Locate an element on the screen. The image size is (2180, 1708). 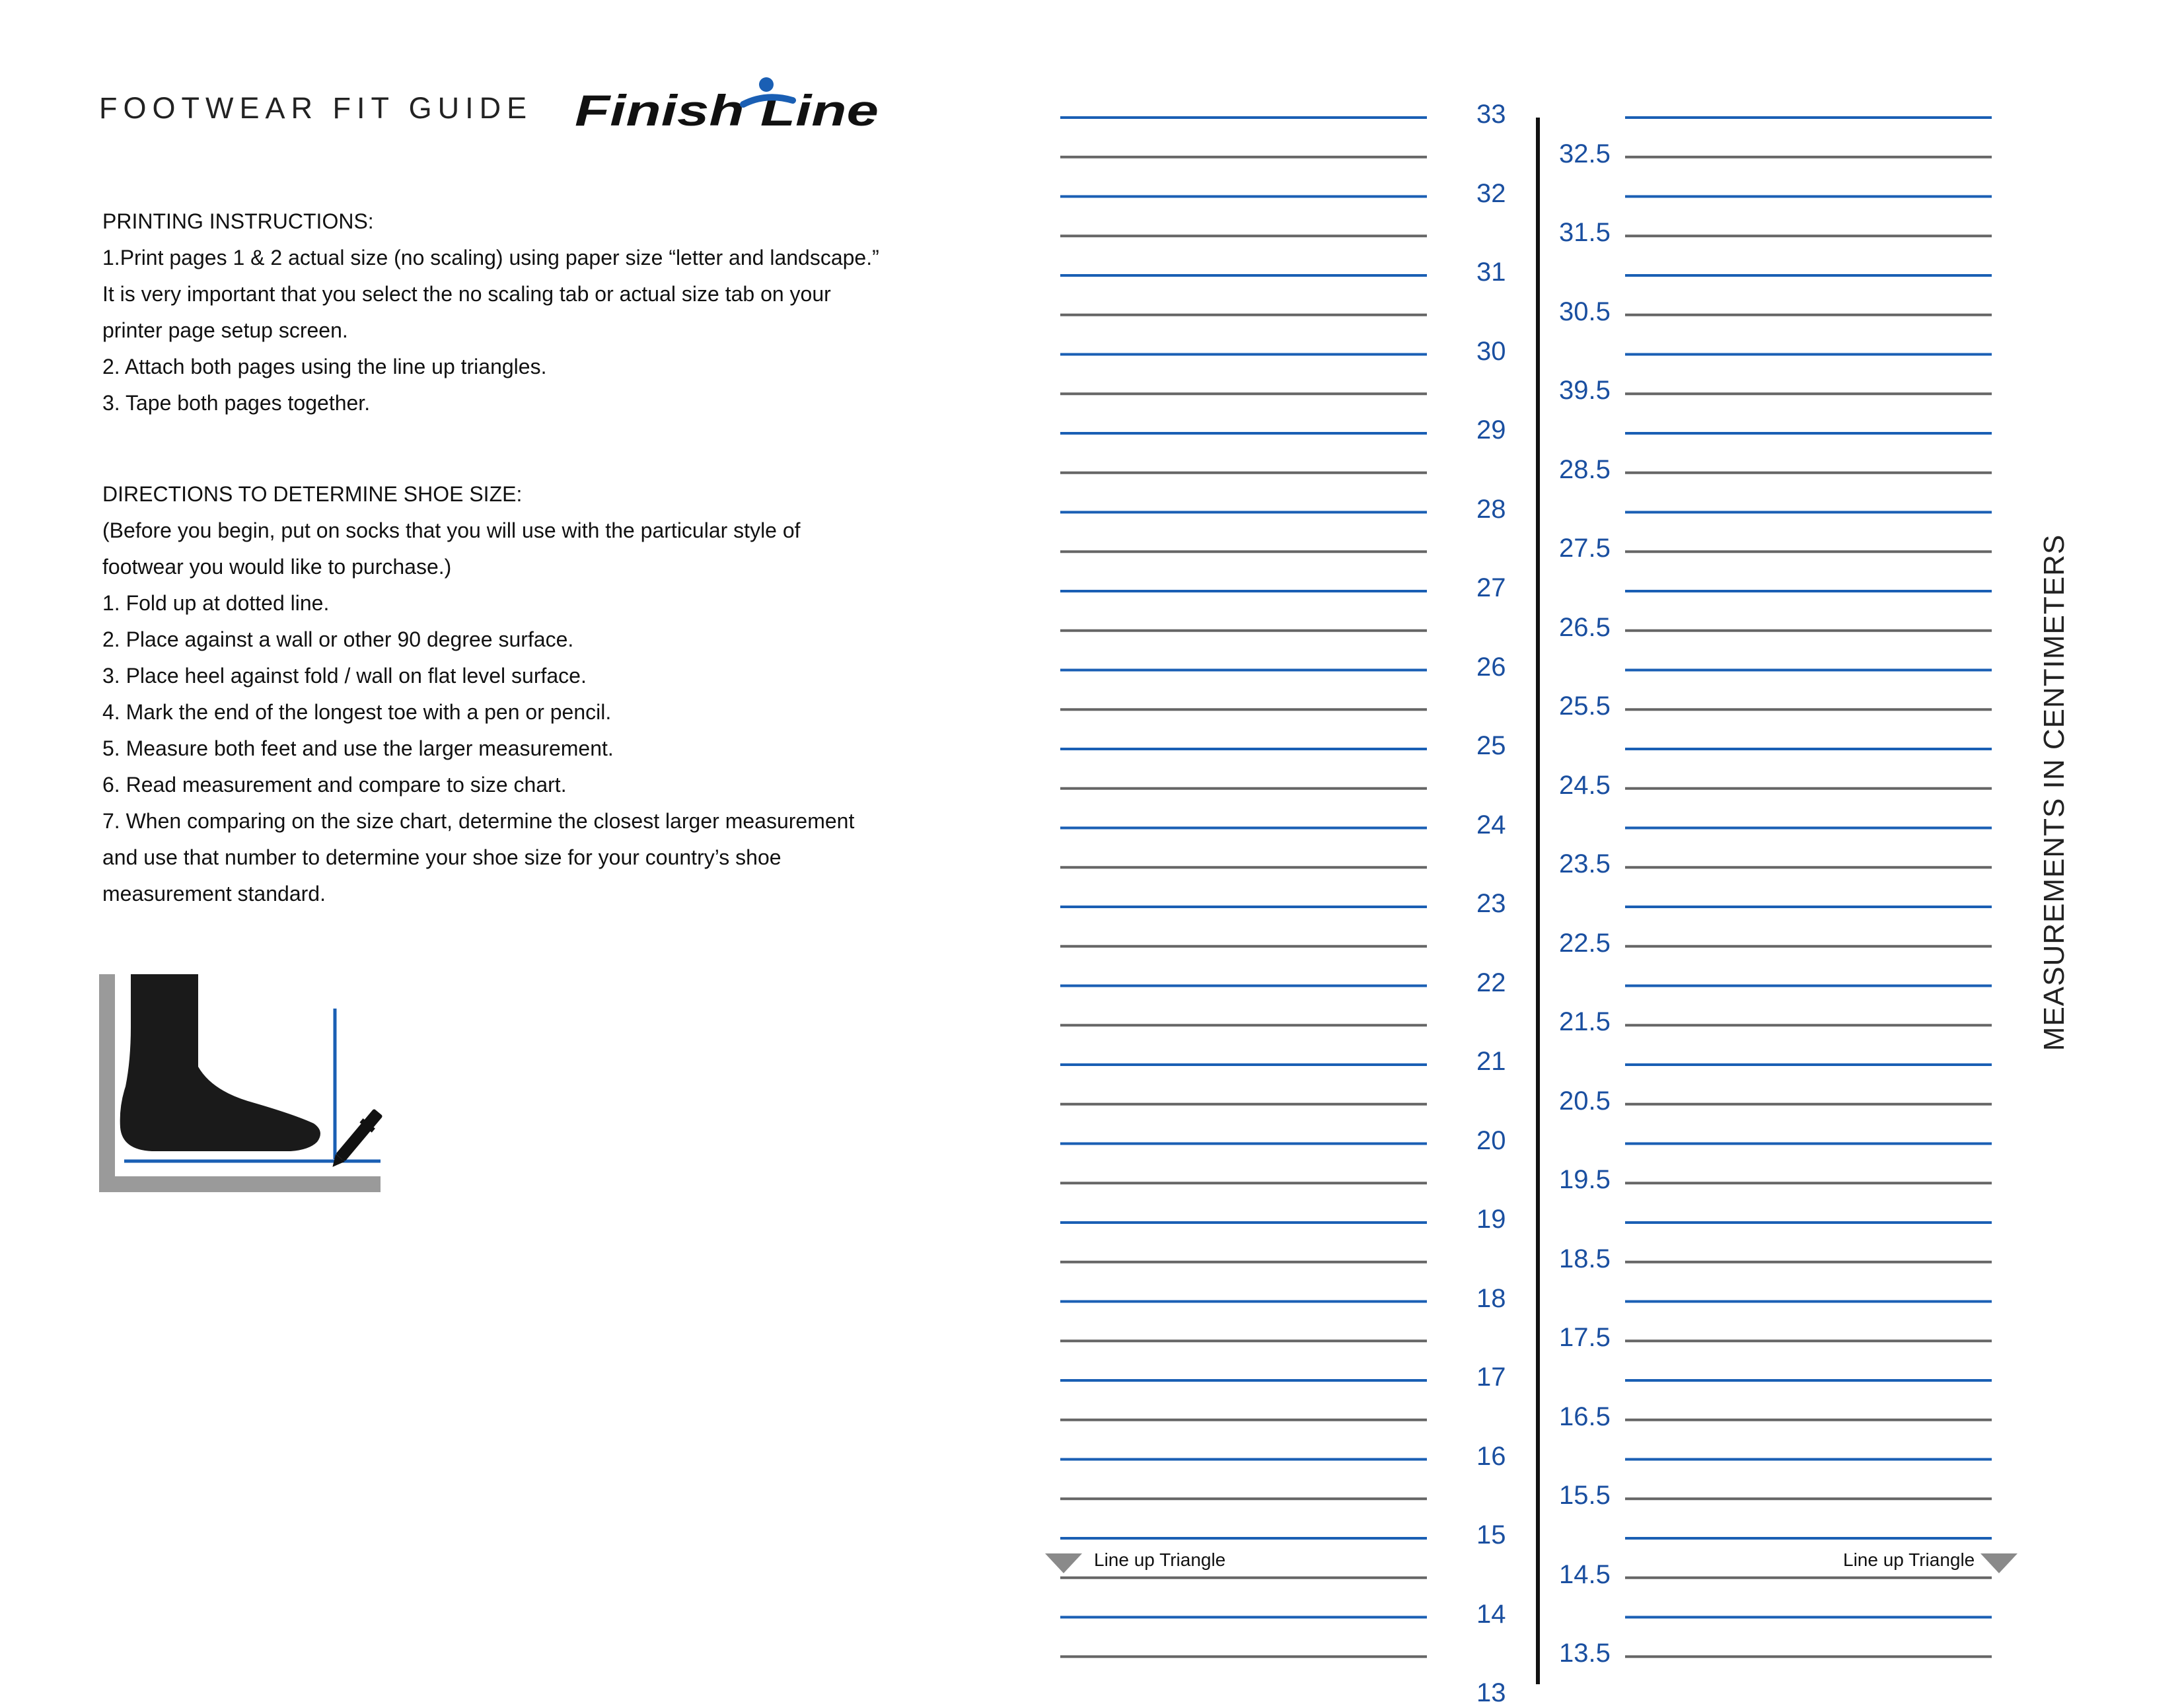
running-figure-icon is located at coordinates (768, 92).